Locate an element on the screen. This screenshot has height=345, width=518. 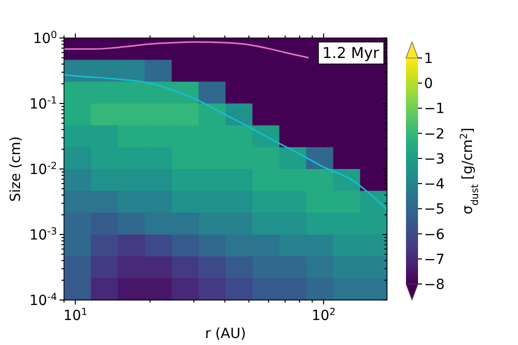
x-tick-label: 10$^{1}$ is located at coordinates (75, 315).